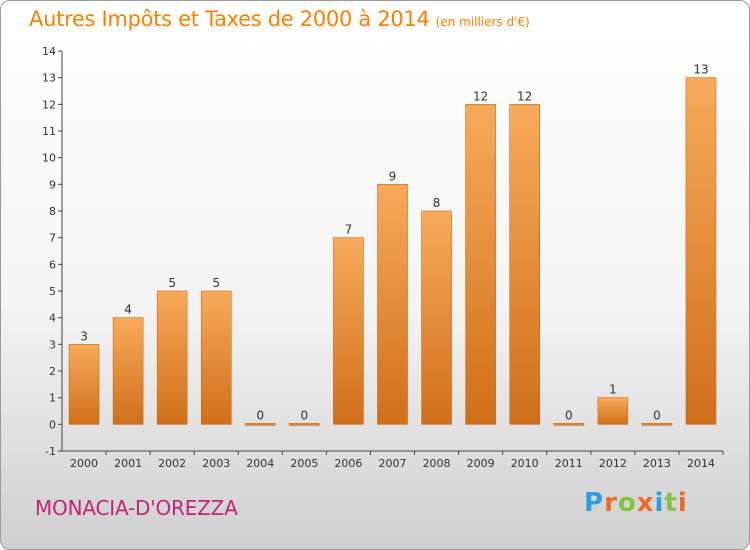  What do you see at coordinates (128, 310) in the screenshot?
I see `data-label: 4` at bounding box center [128, 310].